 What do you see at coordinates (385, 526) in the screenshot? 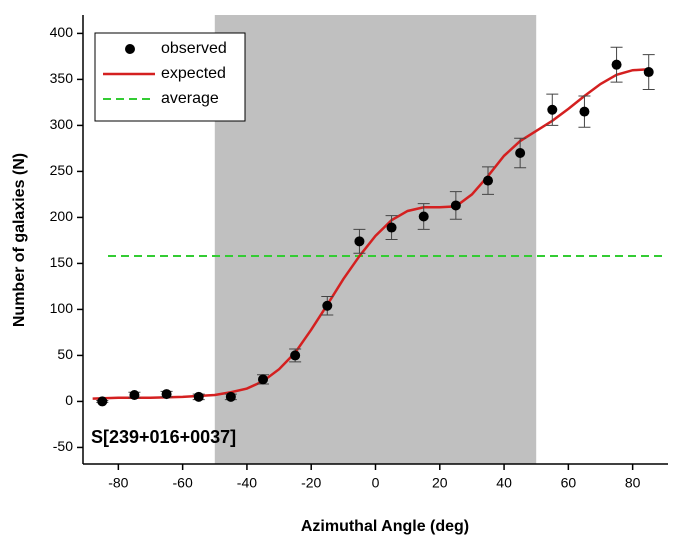
I see `x-axis-title: Azimuthal Angle (deg)` at bounding box center [385, 526].